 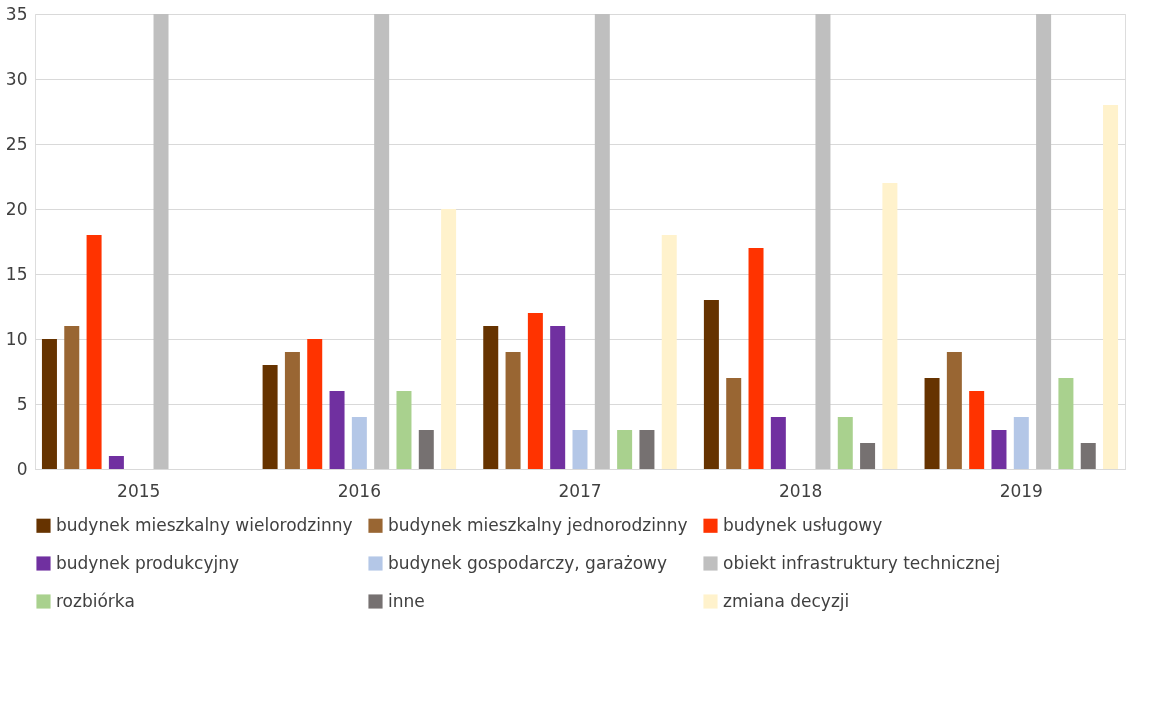 What do you see at coordinates (16, 143) in the screenshot?
I see `y-tick-label: 25` at bounding box center [16, 143].